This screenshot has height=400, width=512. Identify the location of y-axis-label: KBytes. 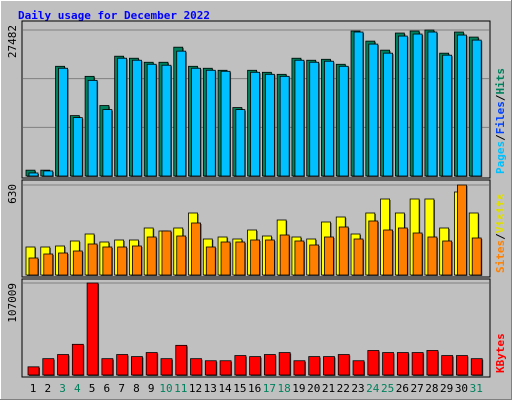
(500, 353).